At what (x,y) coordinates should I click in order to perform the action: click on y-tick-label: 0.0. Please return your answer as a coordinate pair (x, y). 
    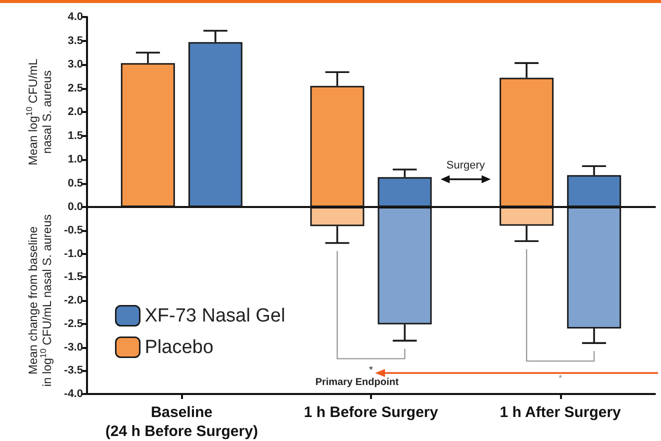
    Looking at the image, I should click on (75, 207).